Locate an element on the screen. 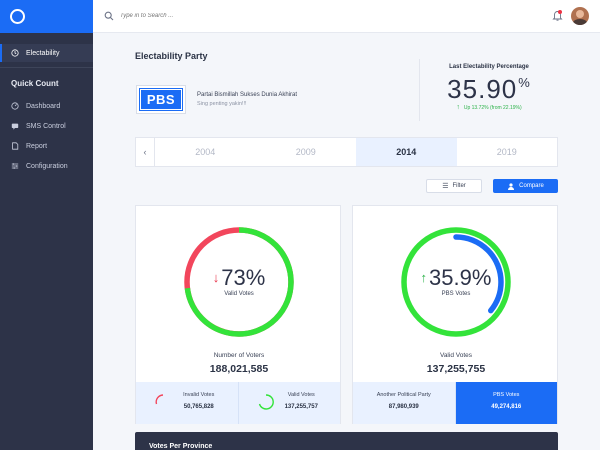 This screenshot has width=600, height=450. foot-label: PBS Votes is located at coordinates (506, 395).